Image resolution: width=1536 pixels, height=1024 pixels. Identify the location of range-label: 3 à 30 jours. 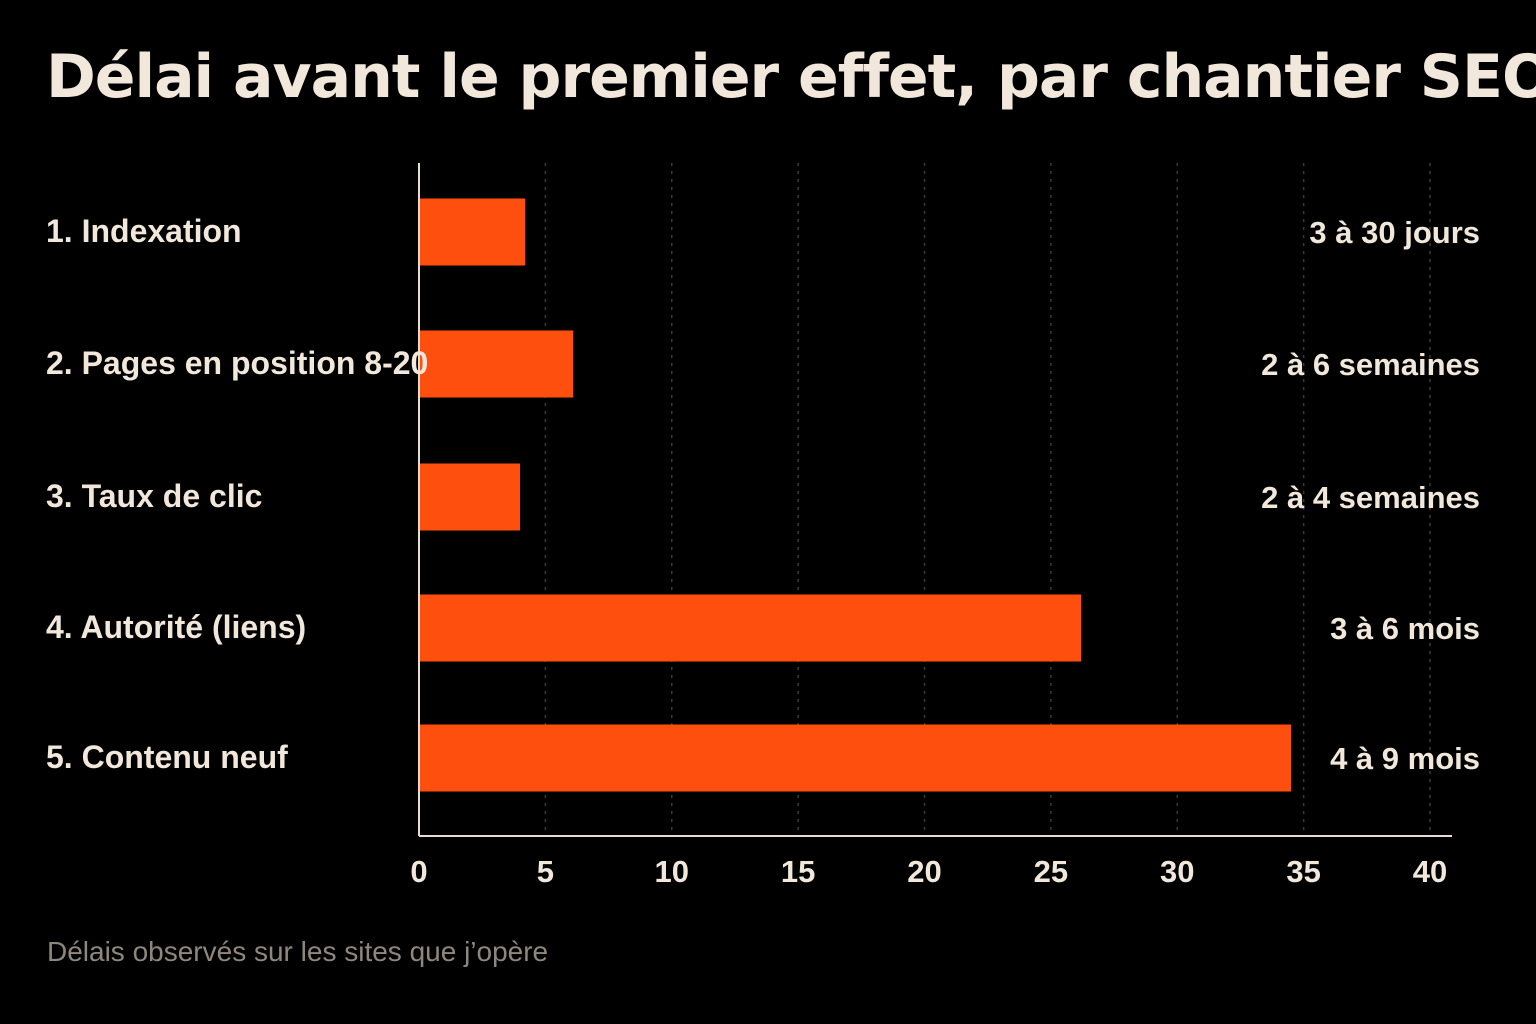
(1394, 232).